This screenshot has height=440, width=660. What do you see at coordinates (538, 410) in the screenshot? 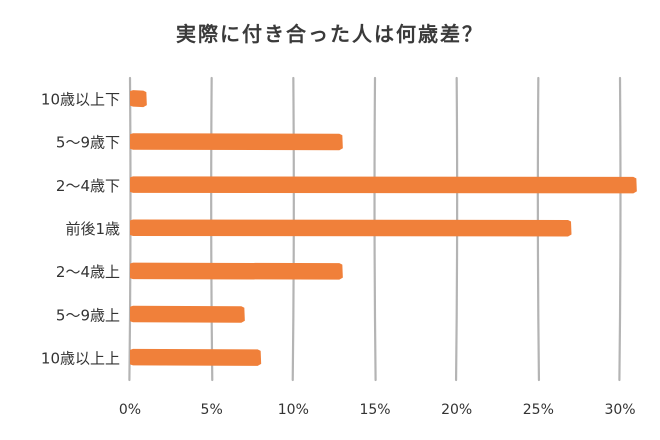
I see `x-tick-label: 25%` at bounding box center [538, 410].